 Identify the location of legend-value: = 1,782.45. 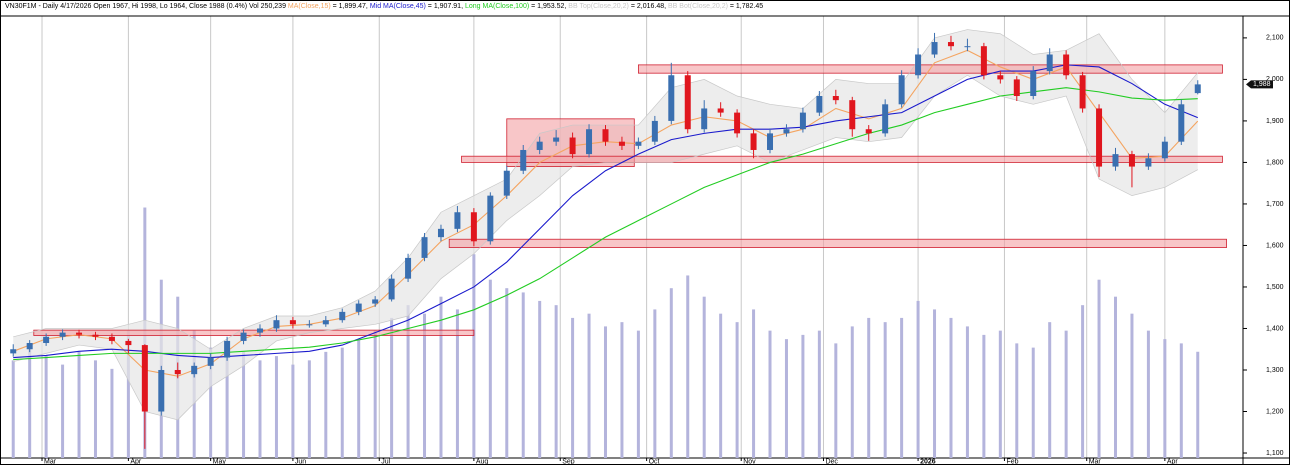
(745, 6).